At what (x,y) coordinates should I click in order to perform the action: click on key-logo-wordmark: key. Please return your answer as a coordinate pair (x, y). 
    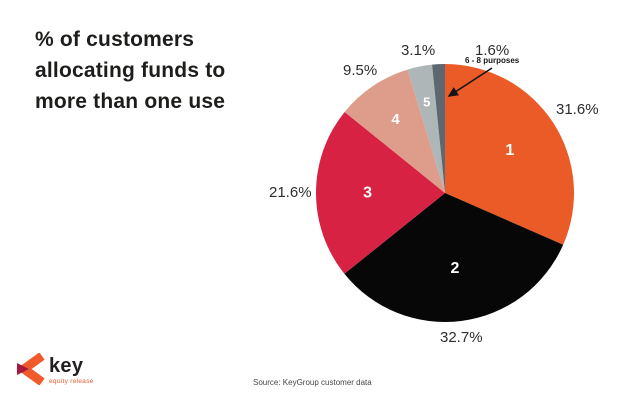
    Looking at the image, I should click on (66, 366).